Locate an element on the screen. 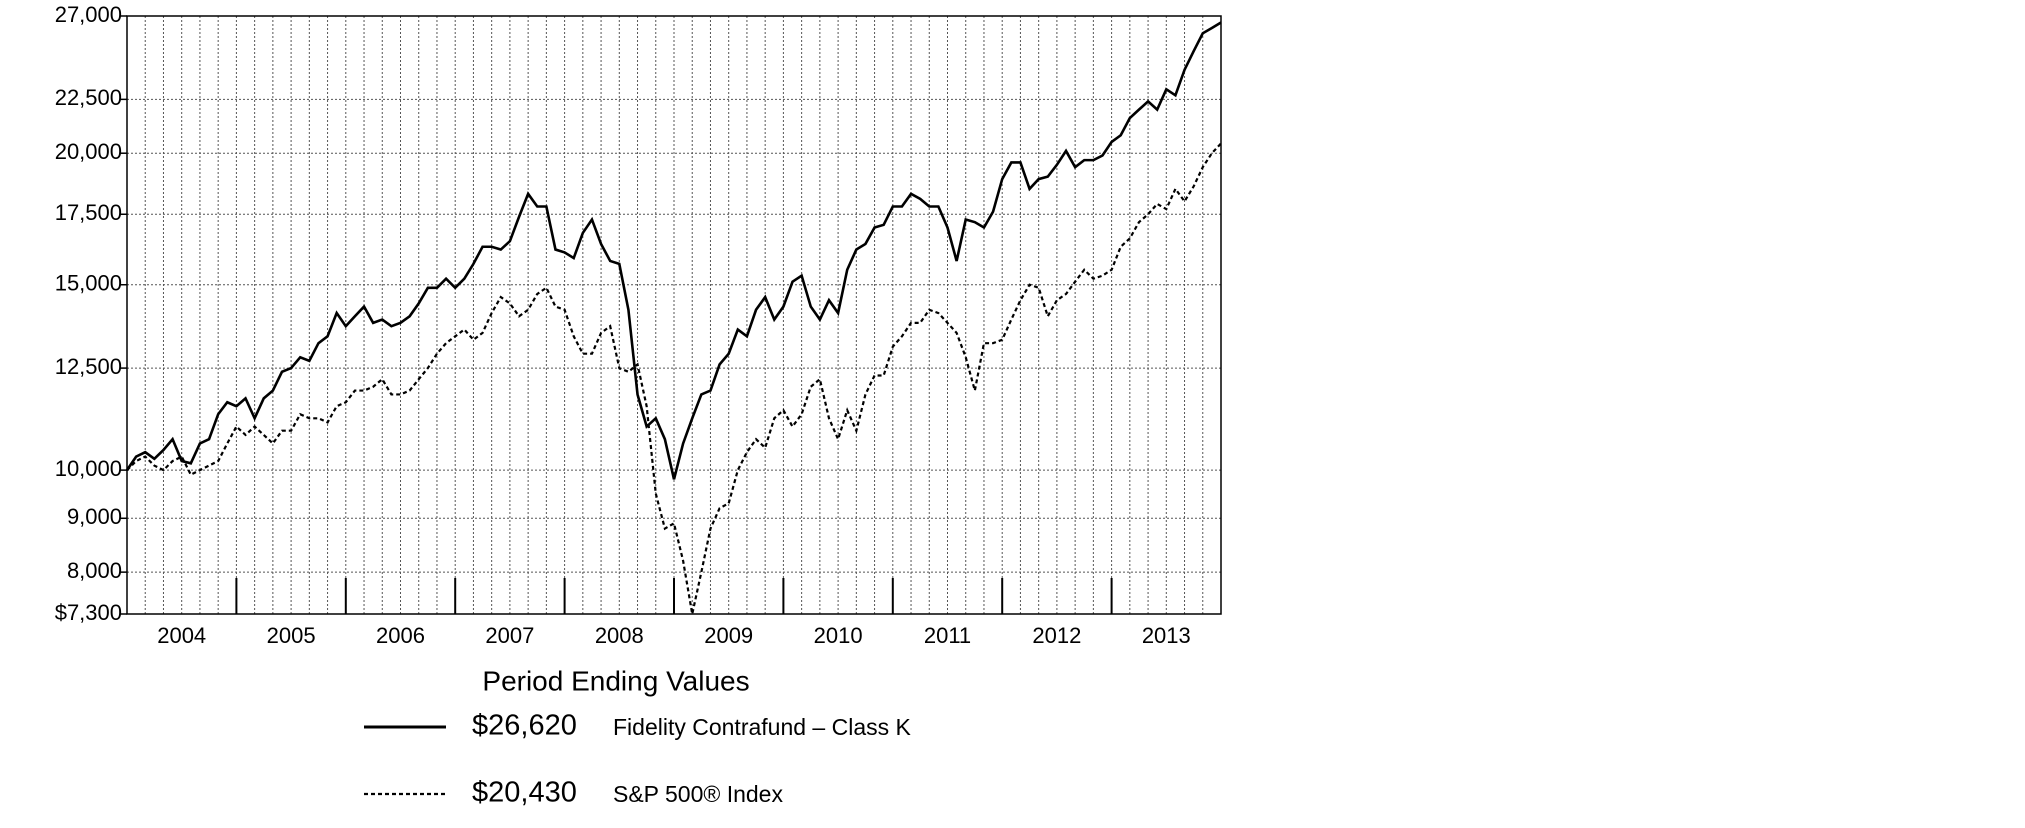 The width and height of the screenshot is (2025, 828). y-tick-label: 12,500 is located at coordinates (88, 366).